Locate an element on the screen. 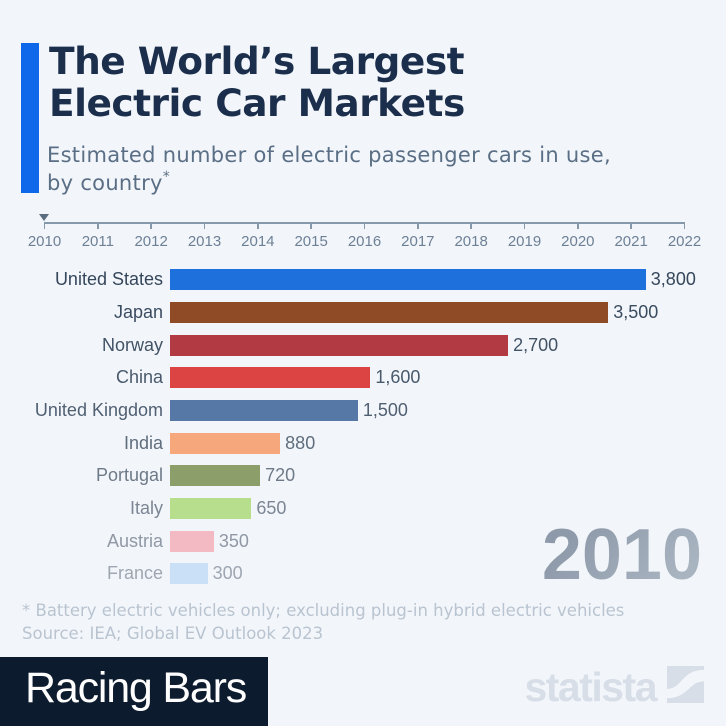  year-label-2011: 2011 is located at coordinates (97, 241).